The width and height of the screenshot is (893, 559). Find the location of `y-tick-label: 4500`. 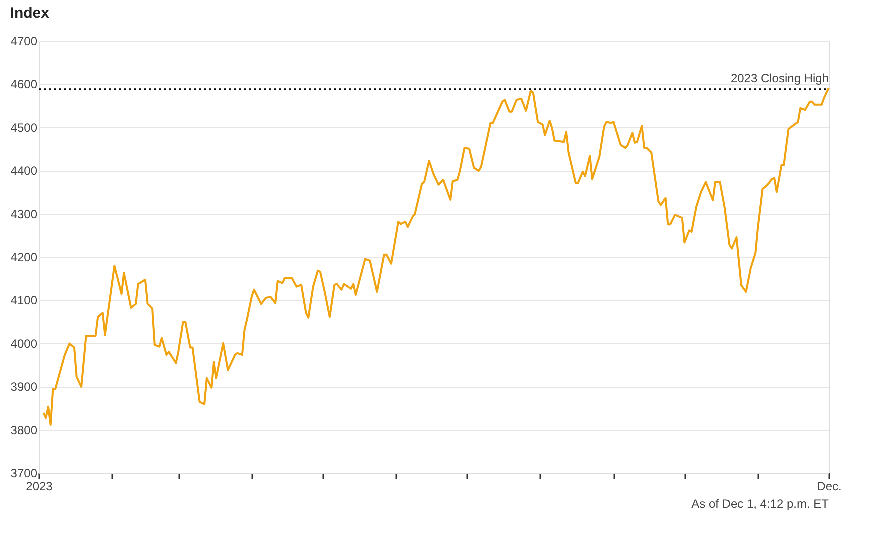

y-tick-label: 4500 is located at coordinates (24, 127).